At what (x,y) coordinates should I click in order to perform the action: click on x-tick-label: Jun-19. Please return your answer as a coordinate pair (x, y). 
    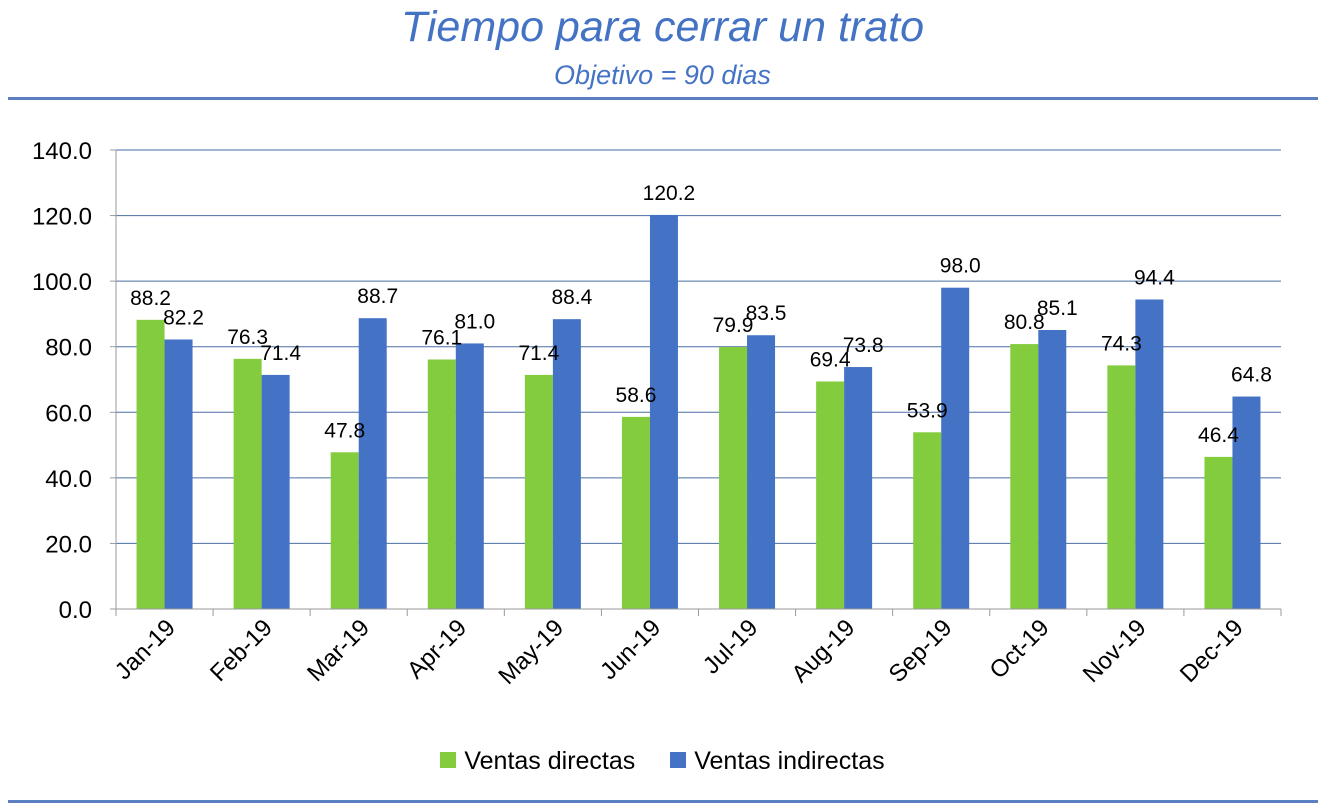
    Looking at the image, I should click on (630, 649).